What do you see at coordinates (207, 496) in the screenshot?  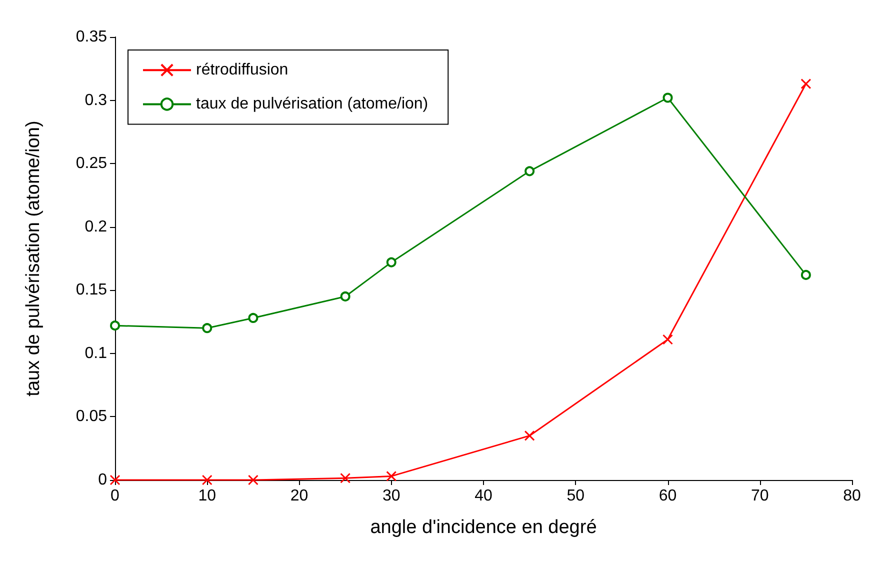 I see `x-tick-label: 10` at bounding box center [207, 496].